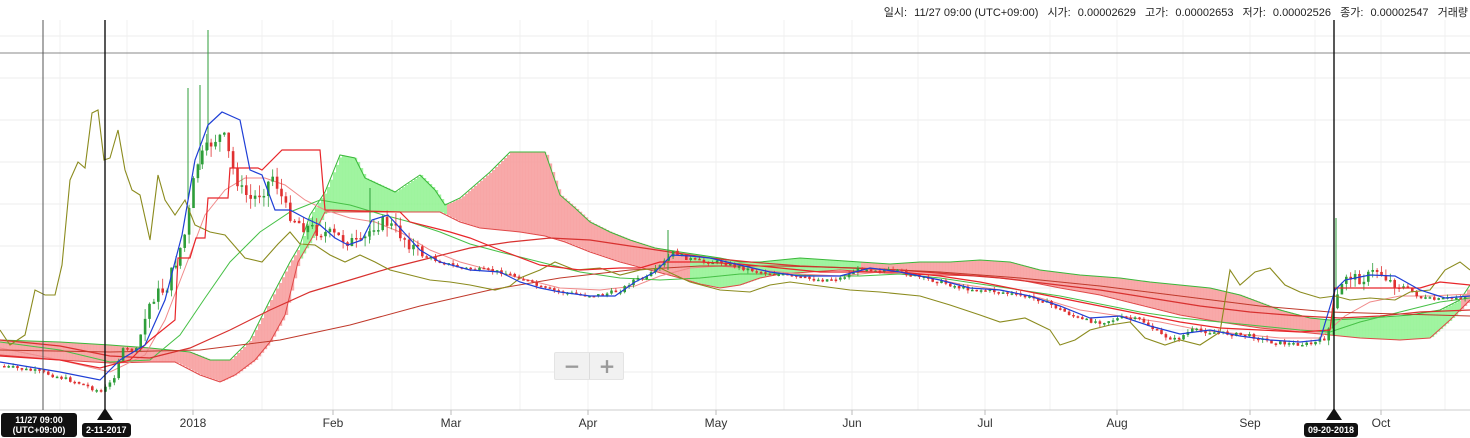 Image resolution: width=1470 pixels, height=438 pixels. What do you see at coordinates (1156, 13) in the screenshot?
I see `high-label: 고가:` at bounding box center [1156, 13].